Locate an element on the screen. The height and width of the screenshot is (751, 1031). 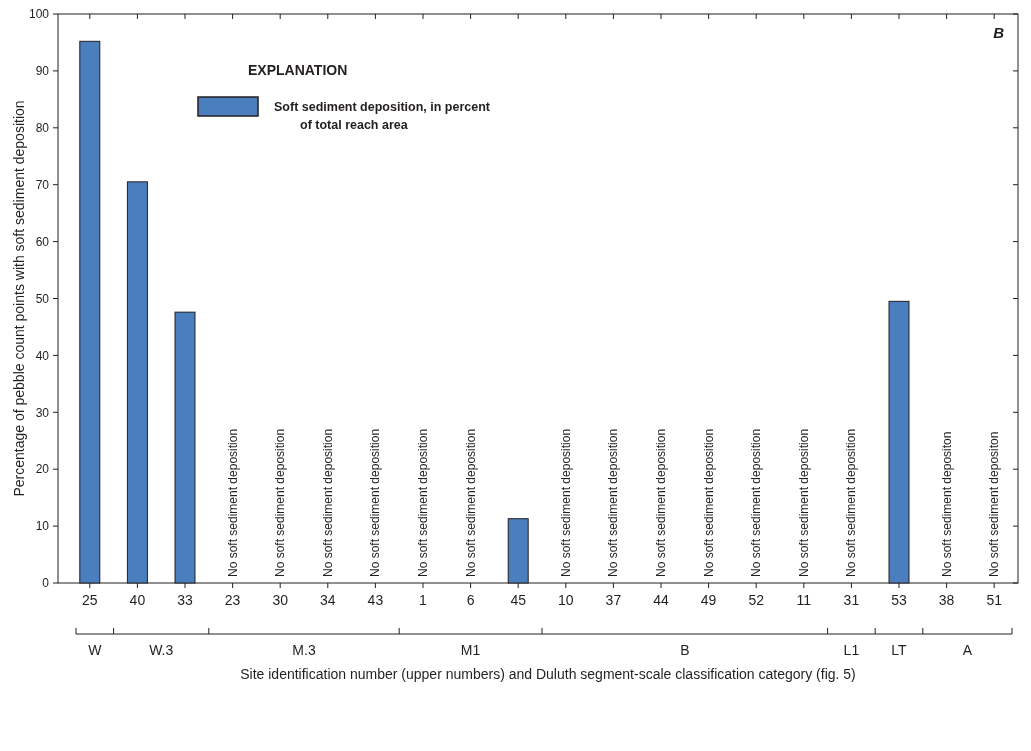
x-tick-label: 6 is located at coordinates (470, 600).